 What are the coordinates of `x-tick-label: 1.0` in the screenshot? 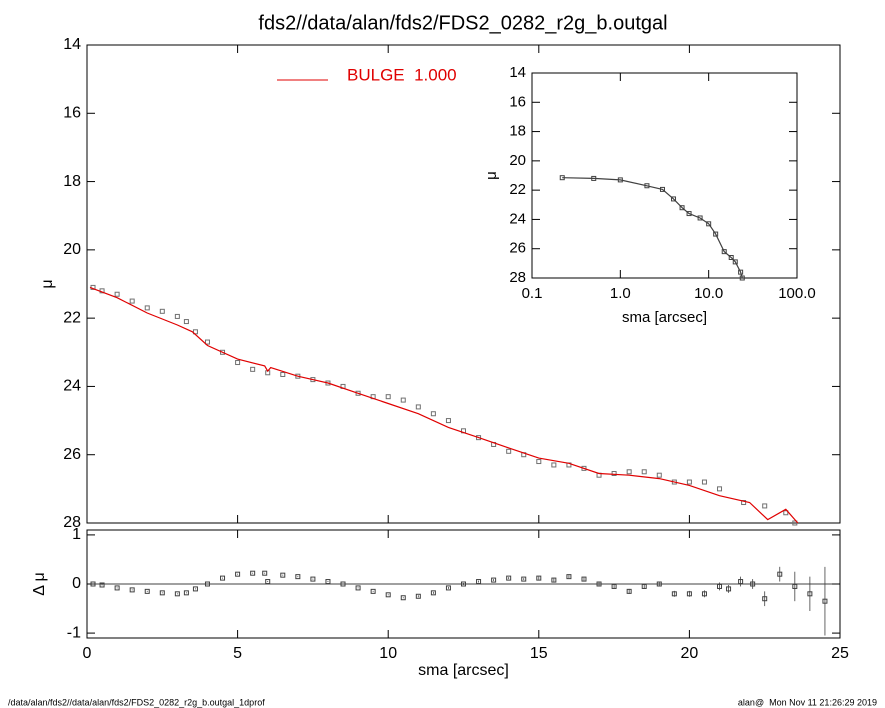 It's located at (620, 293).